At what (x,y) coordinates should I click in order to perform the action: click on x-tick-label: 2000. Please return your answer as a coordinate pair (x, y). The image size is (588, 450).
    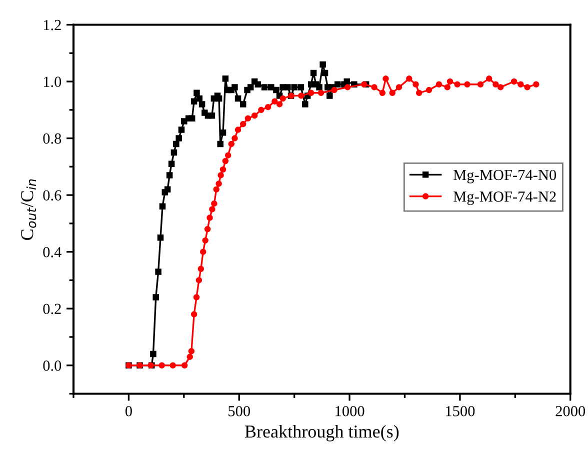
    Looking at the image, I should click on (571, 411).